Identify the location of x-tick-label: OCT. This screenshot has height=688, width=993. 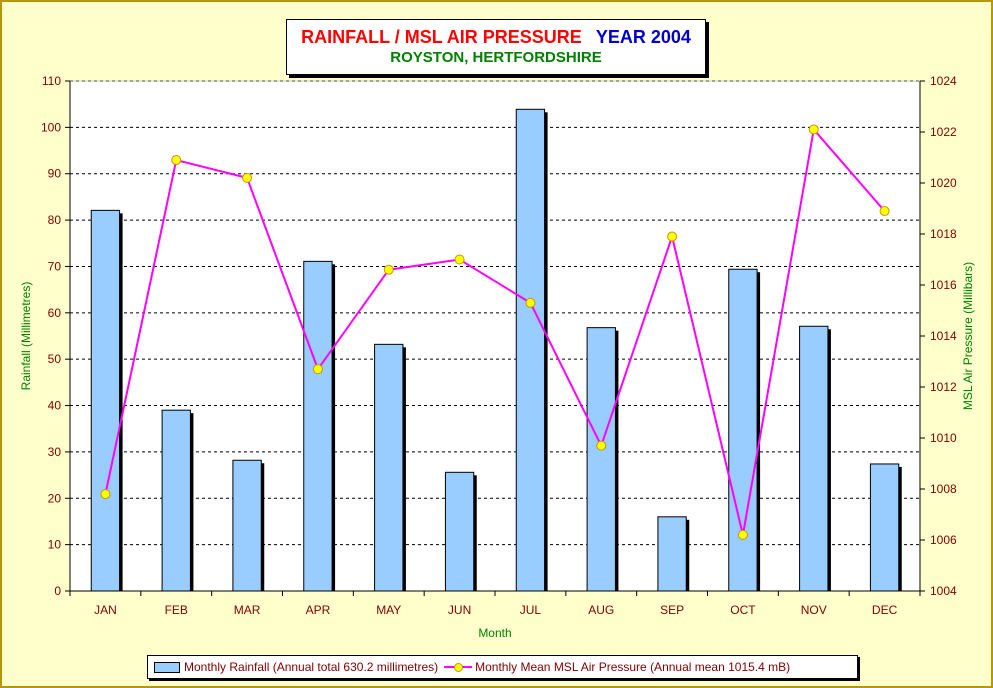
(743, 610).